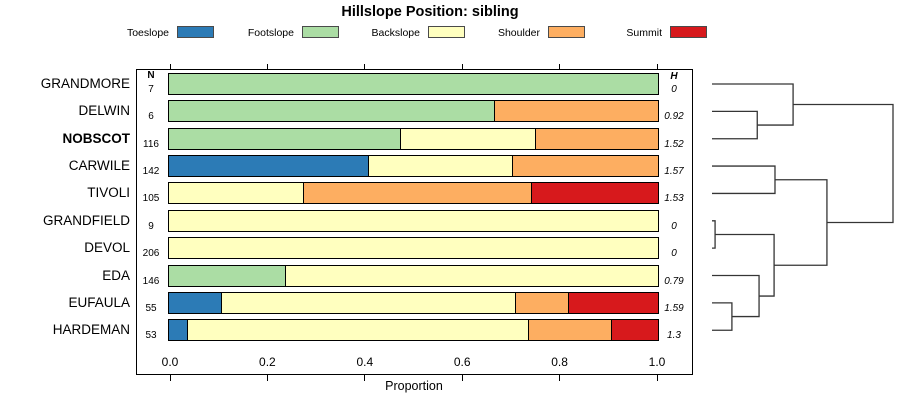 The height and width of the screenshot is (420, 900). Describe the element at coordinates (85, 83) in the screenshot. I see `row-label: GRANDMORE` at that location.